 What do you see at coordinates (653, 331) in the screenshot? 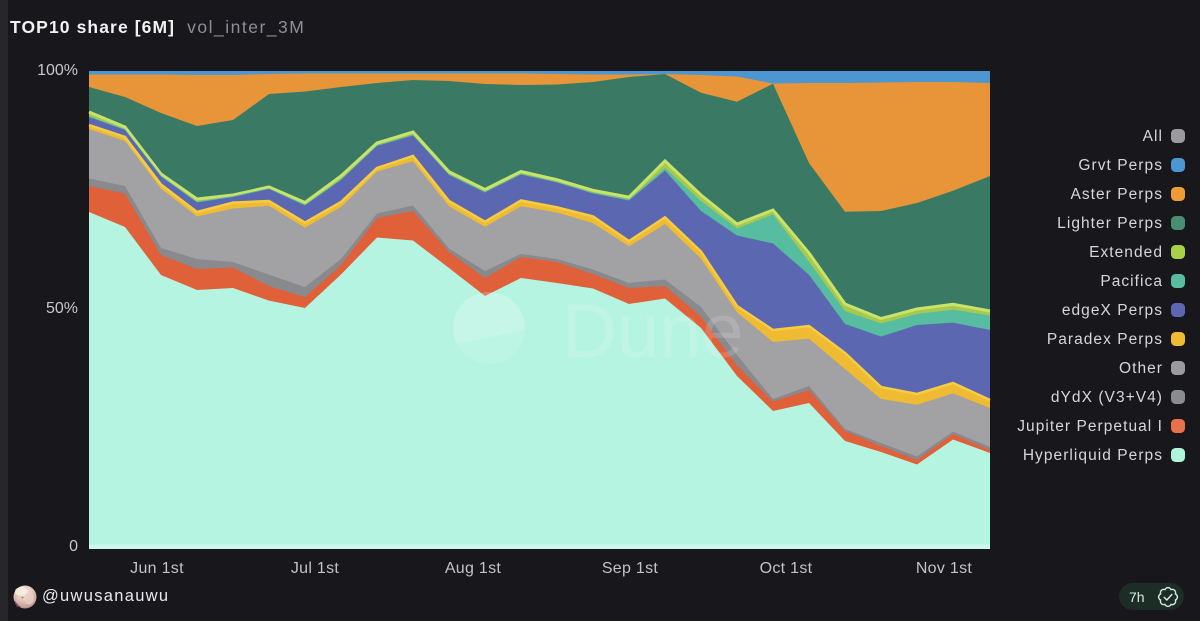
I see `svg-text: Dune` at bounding box center [653, 331].